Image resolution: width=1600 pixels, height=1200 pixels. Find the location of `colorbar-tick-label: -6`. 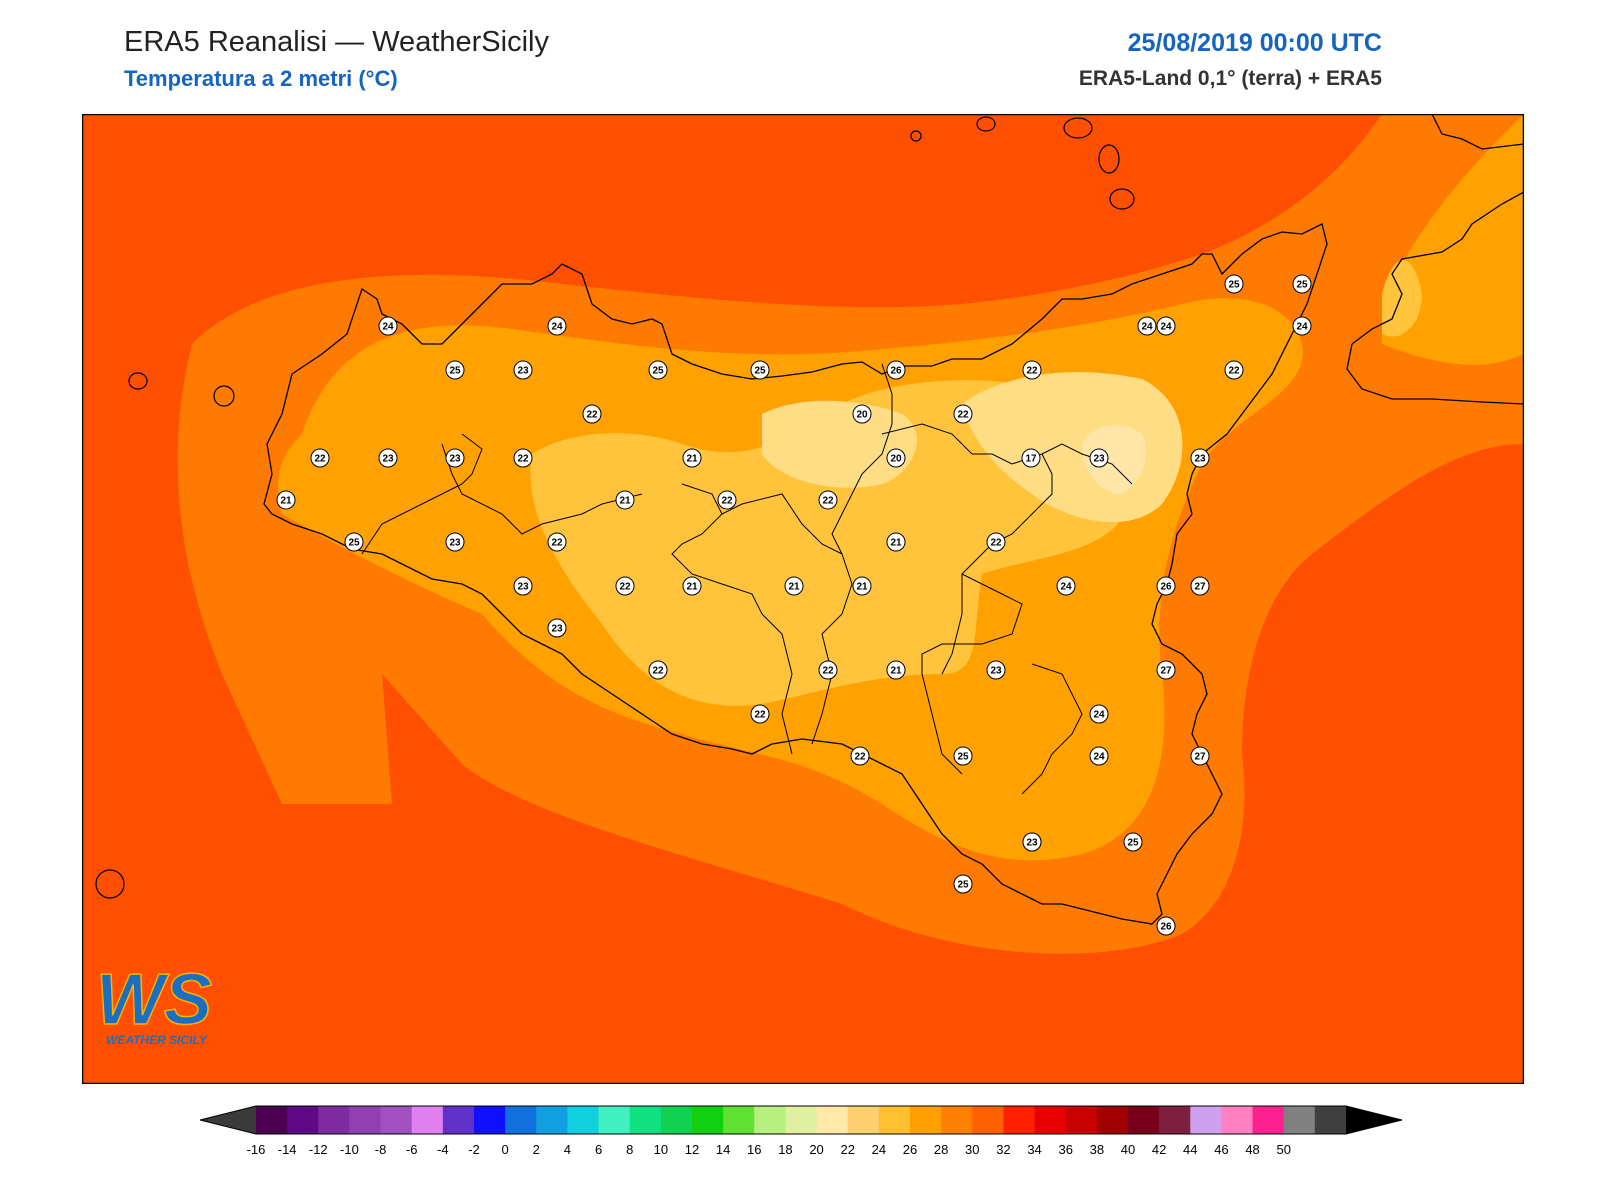

colorbar-tick-label: -6 is located at coordinates (412, 1149).